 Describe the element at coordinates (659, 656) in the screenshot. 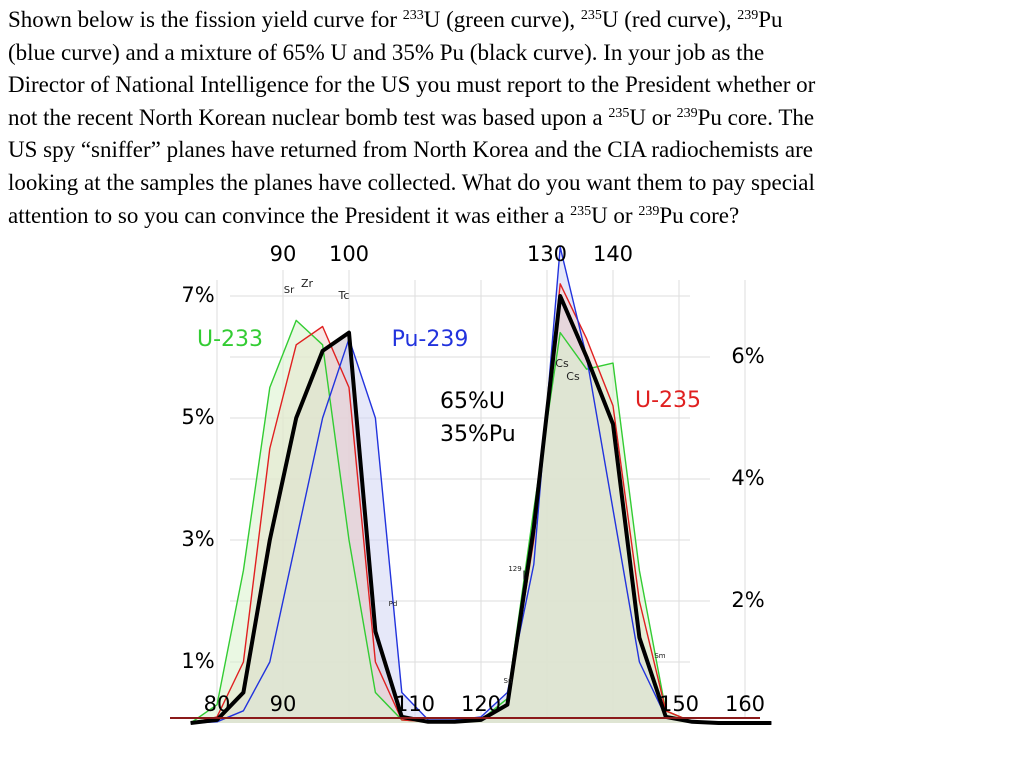

I see `element-label: Sm` at that location.